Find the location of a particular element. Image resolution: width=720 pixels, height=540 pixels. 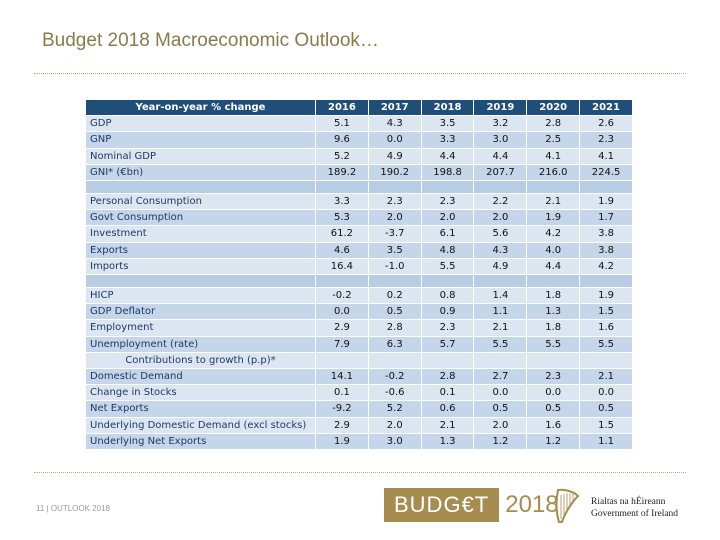

row-value: 4.0 is located at coordinates (553, 250).